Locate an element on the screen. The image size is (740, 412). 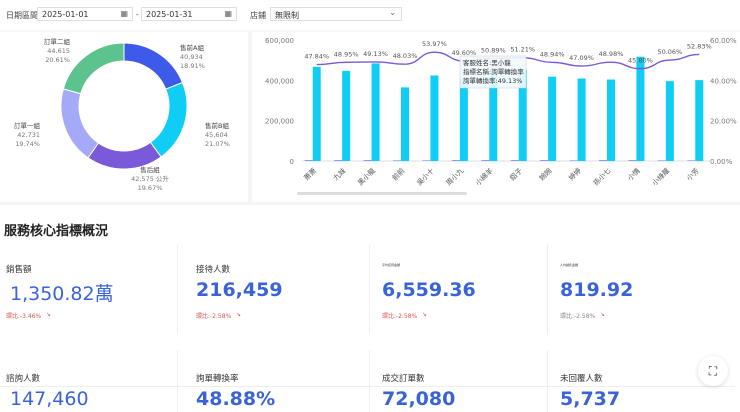
date-range-label: 日期區間 is located at coordinates (22, 15).